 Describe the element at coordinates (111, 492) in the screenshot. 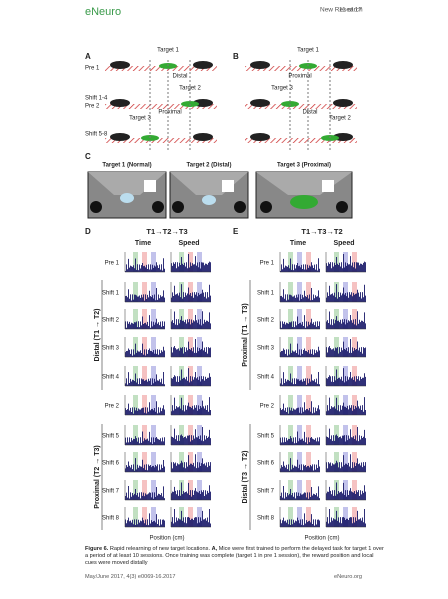

I see `row-label: Shift 7` at that location.